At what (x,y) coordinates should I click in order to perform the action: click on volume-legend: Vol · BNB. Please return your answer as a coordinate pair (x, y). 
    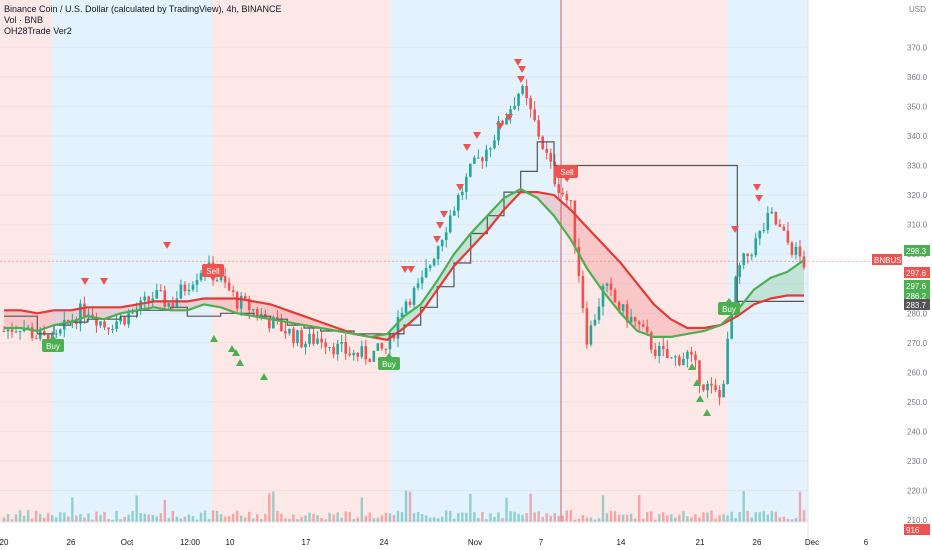
    Looking at the image, I should click on (24, 20).